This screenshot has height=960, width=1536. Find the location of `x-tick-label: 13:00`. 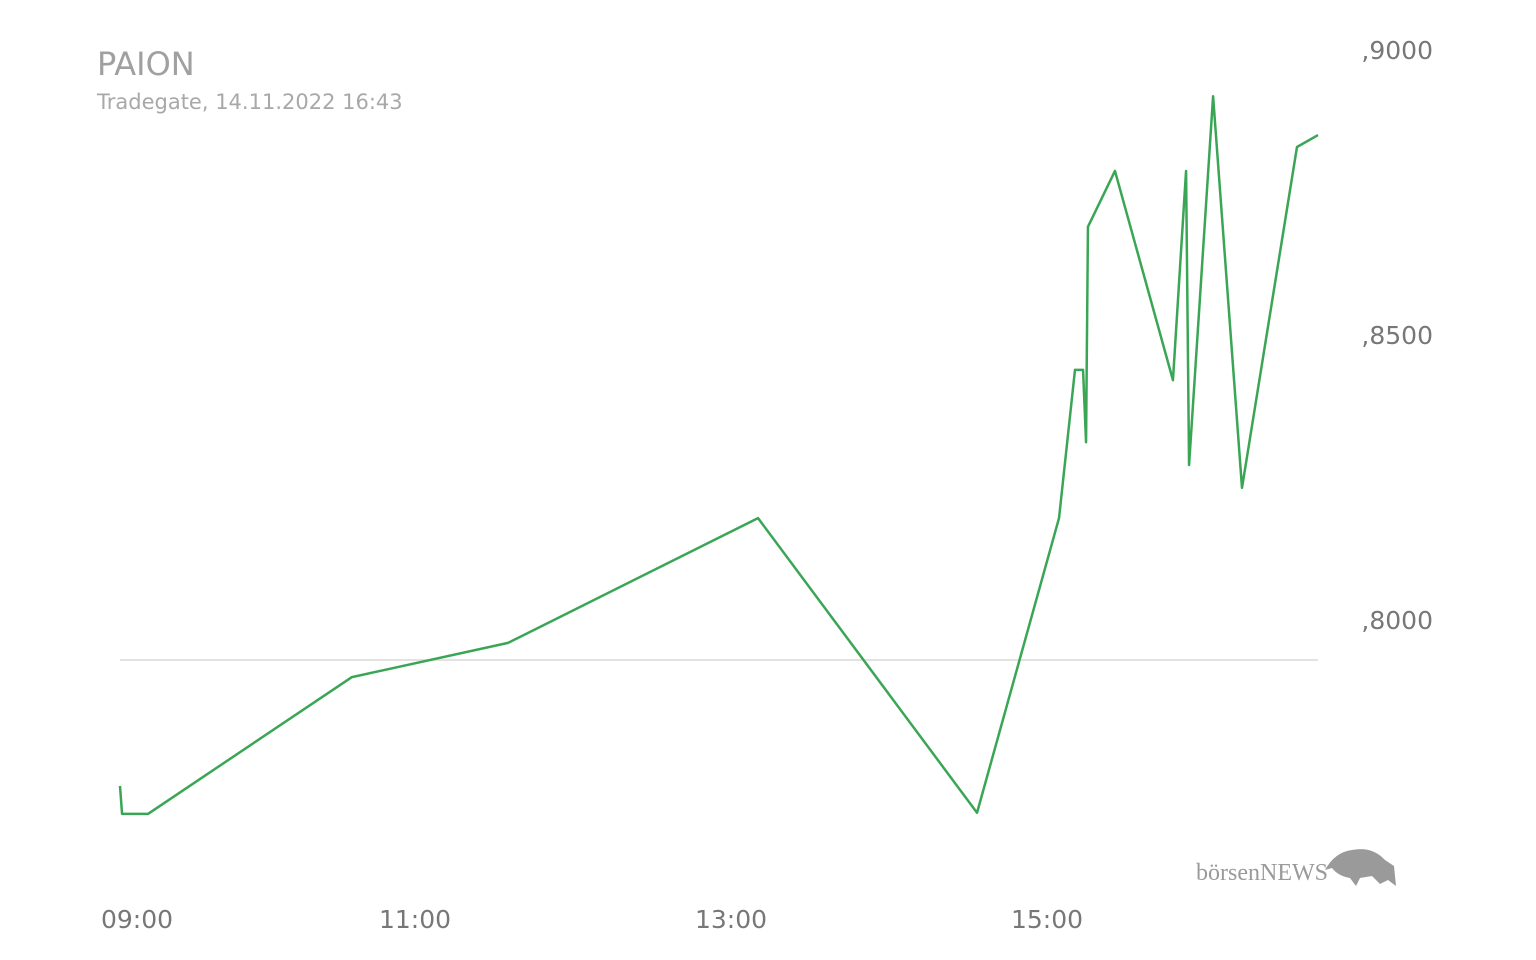

x-tick-label: 13:00 is located at coordinates (731, 919).